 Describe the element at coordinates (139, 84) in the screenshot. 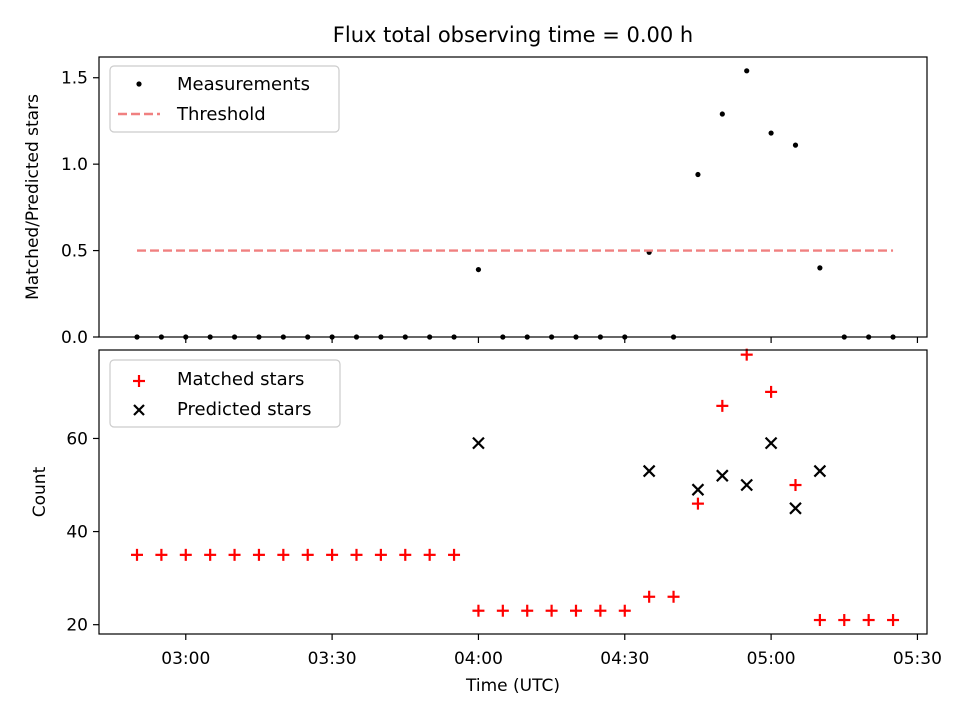

I see `legend-measurements-marker` at that location.